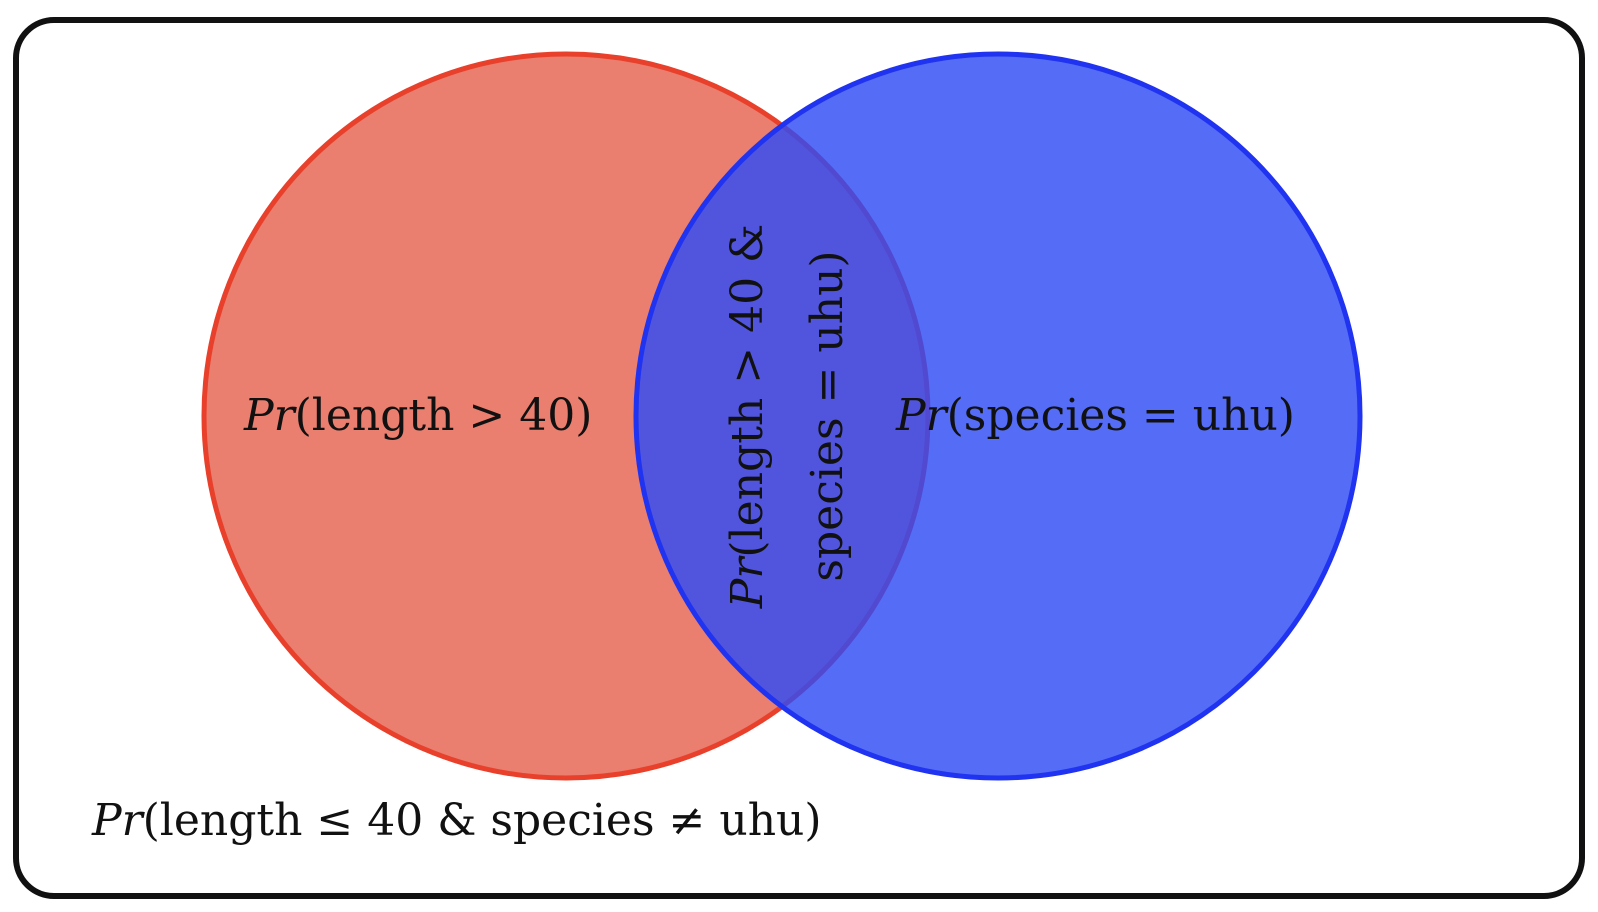  What do you see at coordinates (118, 820) in the screenshot?
I see `complement-label-prefix: Pr` at bounding box center [118, 820].